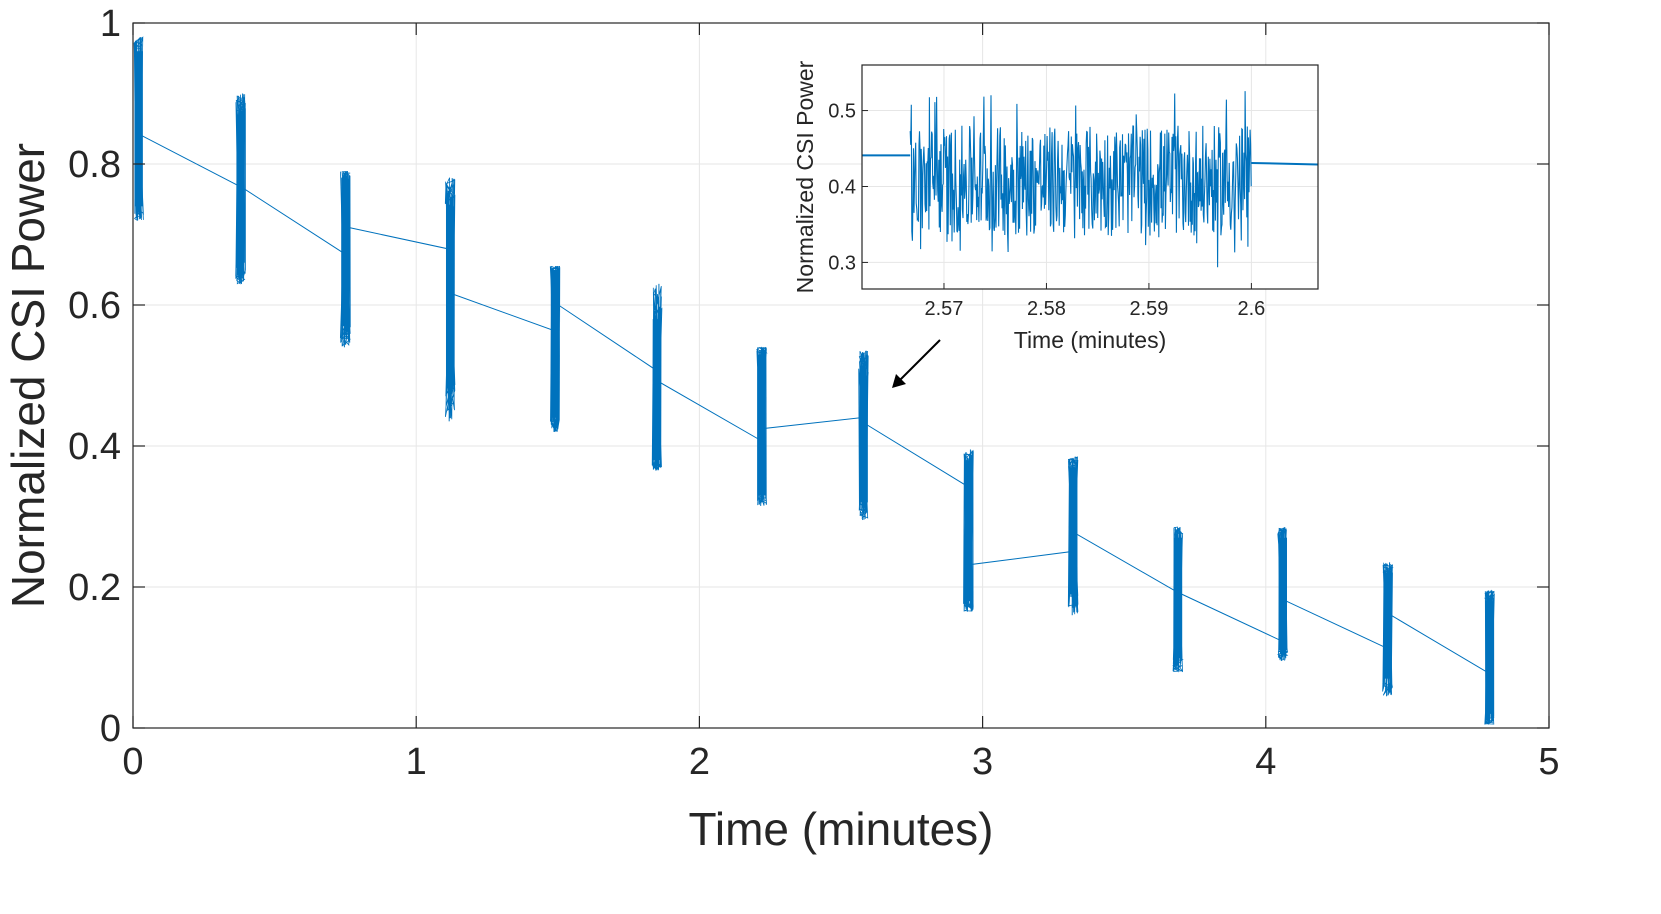  Describe the element at coordinates (1251, 309) in the screenshot. I see `inset-x-tick-label: 2.6` at that location.